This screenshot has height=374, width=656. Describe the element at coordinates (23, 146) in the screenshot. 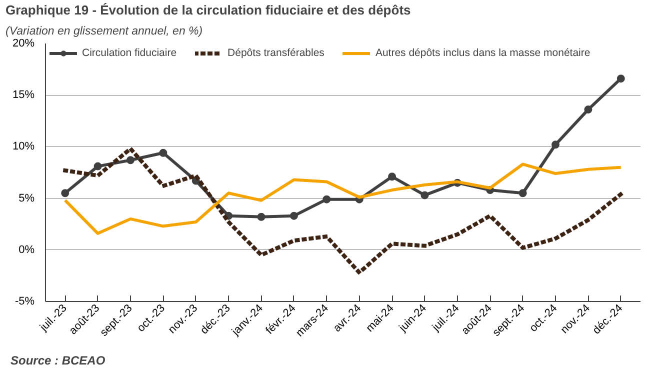

I see `y-tick-label: 10%` at that location.